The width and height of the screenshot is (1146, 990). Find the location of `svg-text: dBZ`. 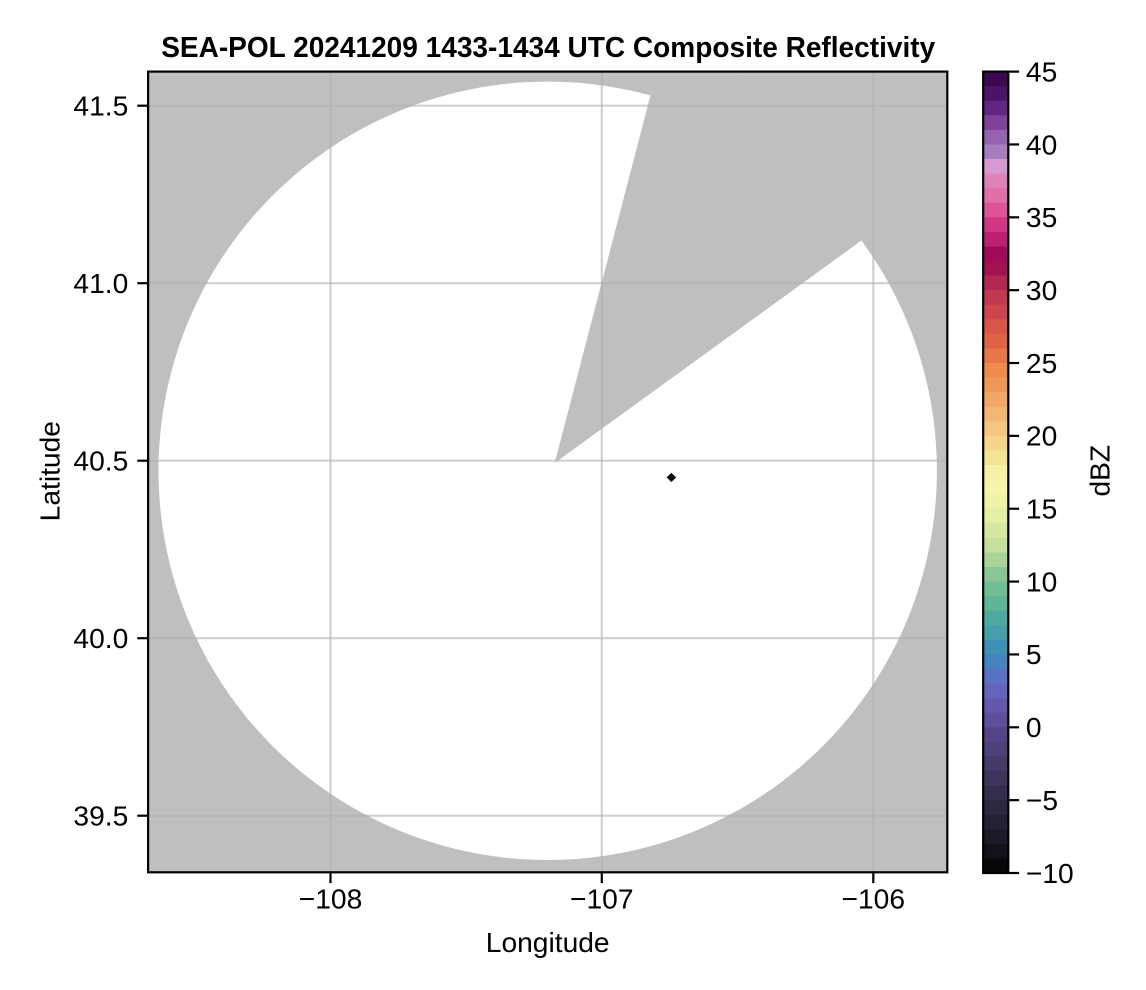

svg-text: dBZ is located at coordinates (1100, 471).